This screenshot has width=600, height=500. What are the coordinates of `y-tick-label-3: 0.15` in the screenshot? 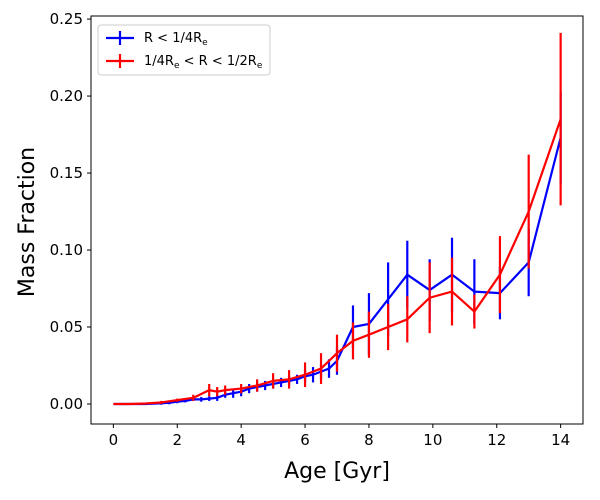 It's located at (66, 173).